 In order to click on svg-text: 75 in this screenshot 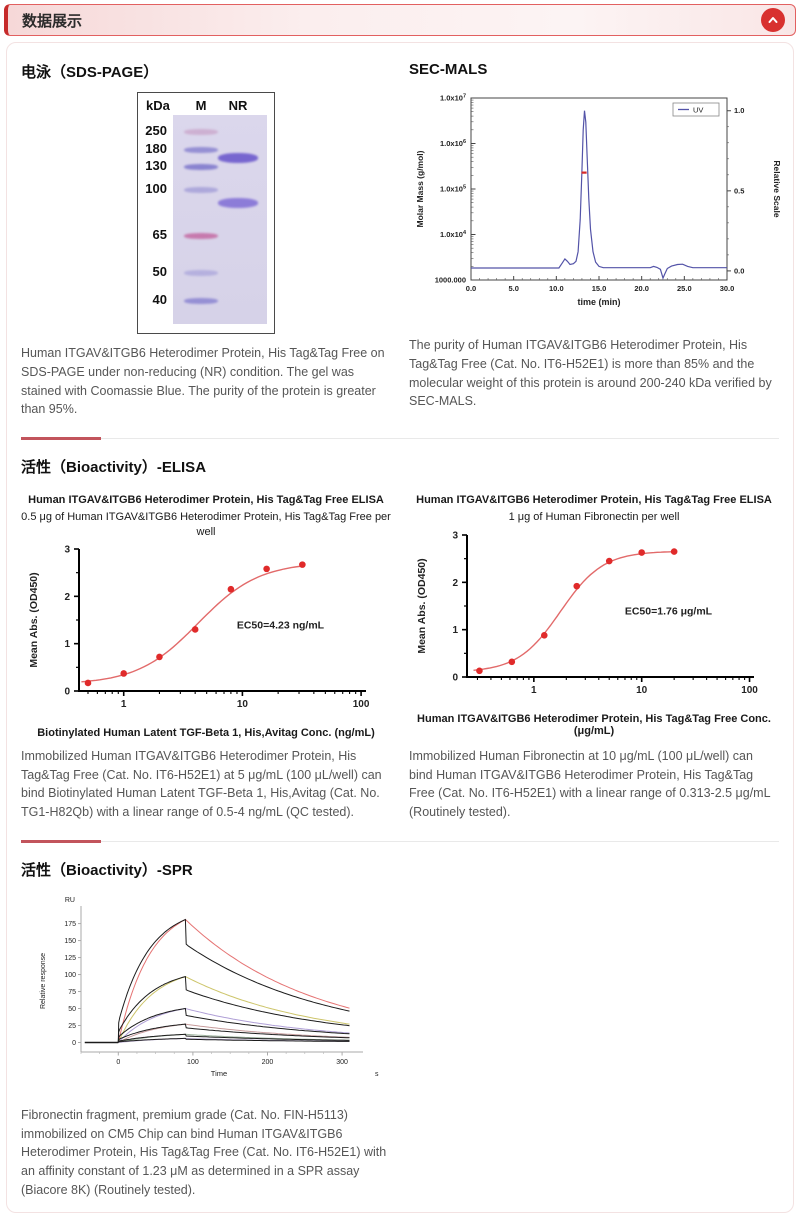, I will do `click(72, 992)`.